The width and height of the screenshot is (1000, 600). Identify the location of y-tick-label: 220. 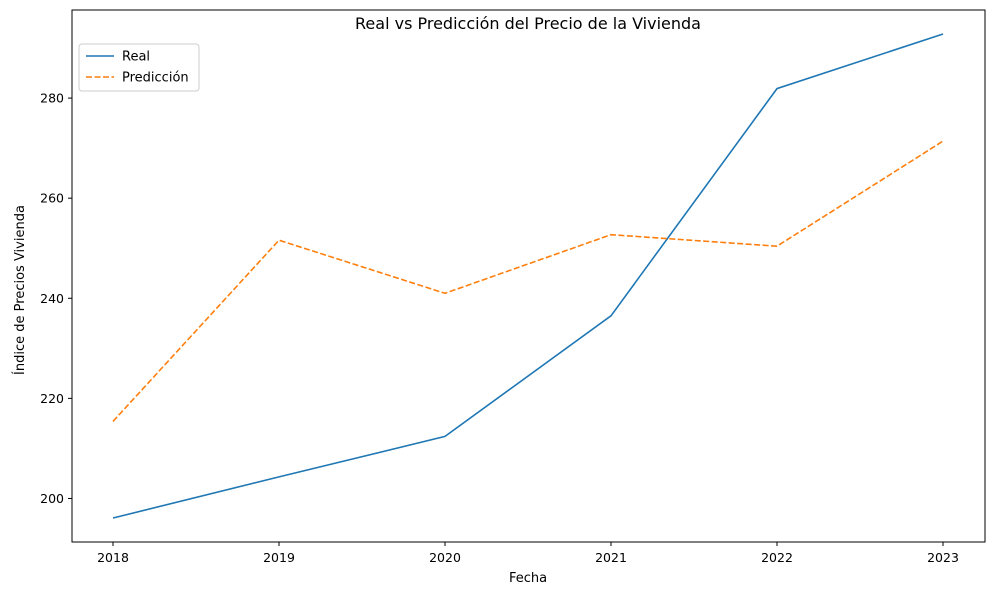
(52, 398).